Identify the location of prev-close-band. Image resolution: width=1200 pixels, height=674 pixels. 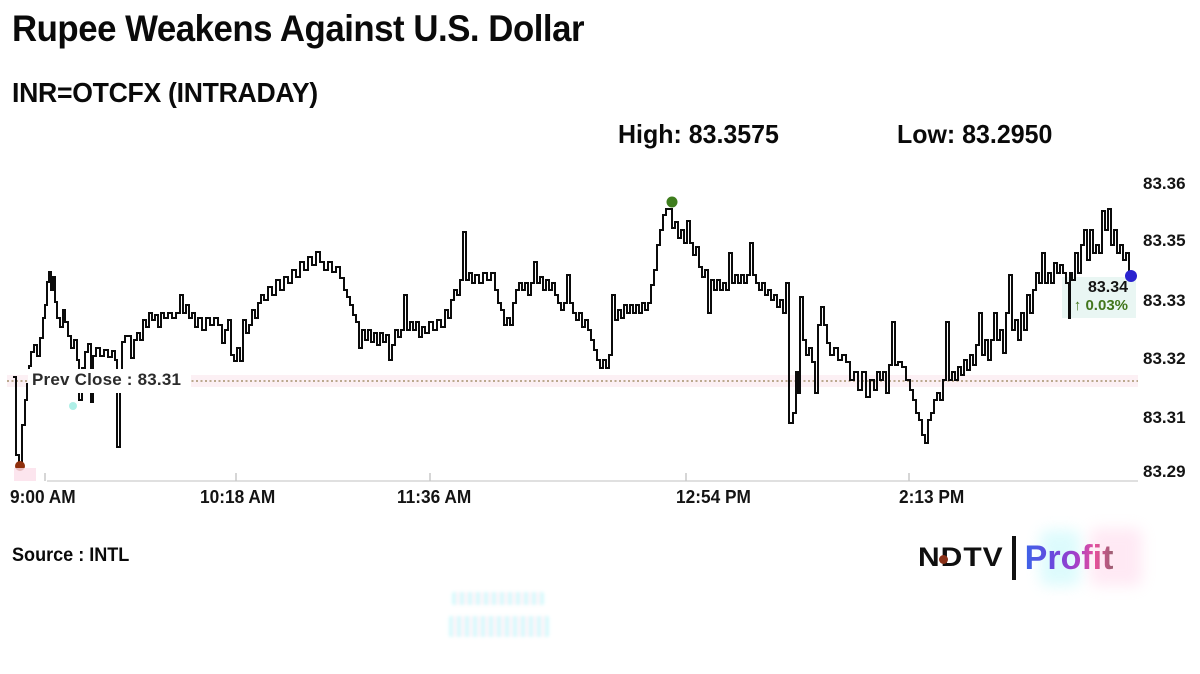
(572, 381).